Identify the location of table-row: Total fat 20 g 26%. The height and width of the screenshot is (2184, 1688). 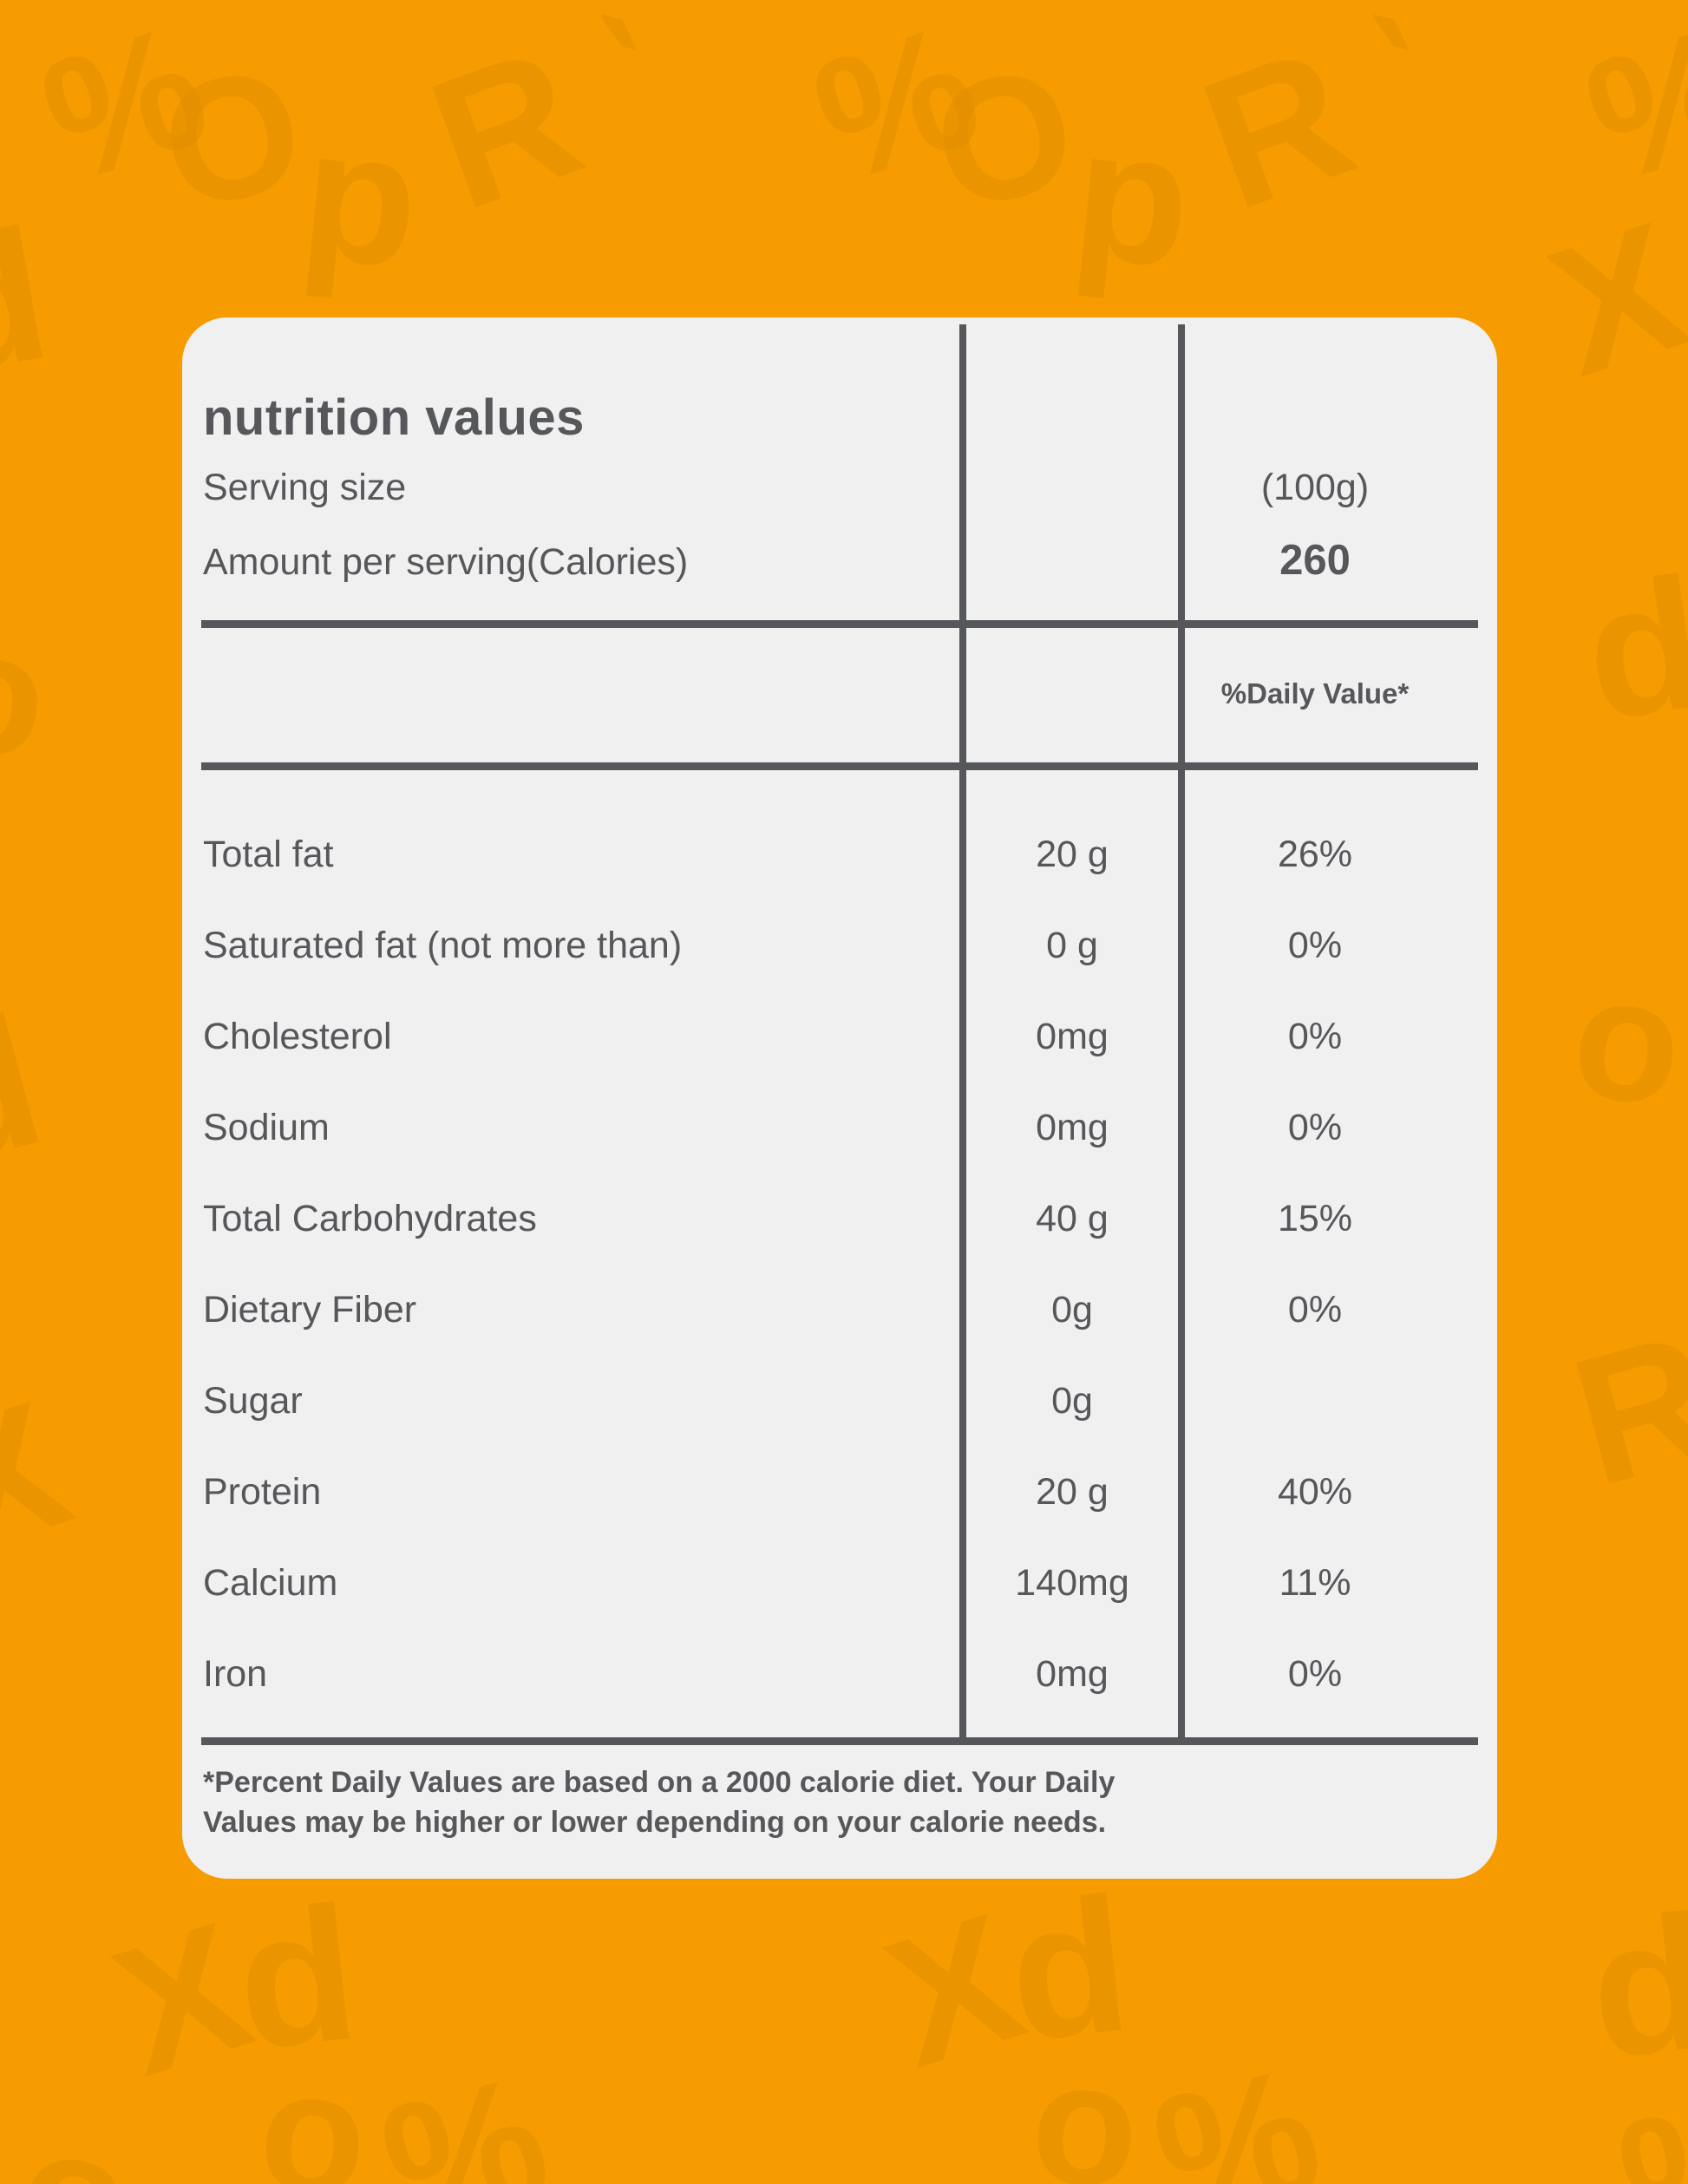
(839, 854).